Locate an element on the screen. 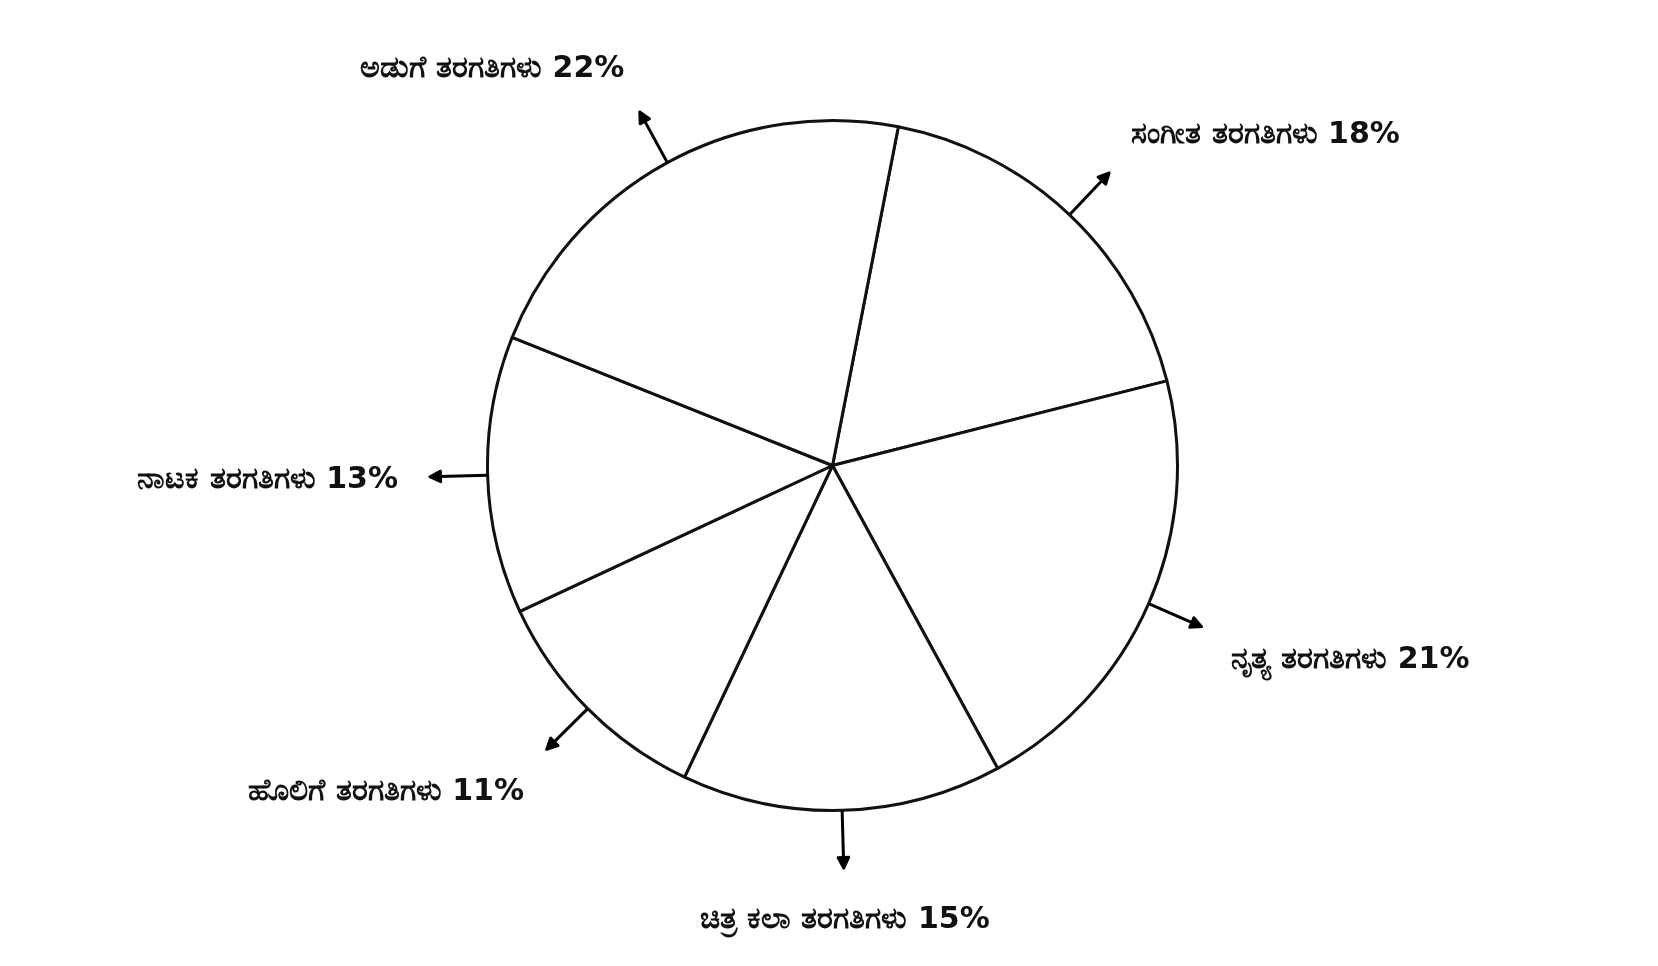  slice-label: ನೃತ್ಯ ತರಗತಿಗಳು 21% is located at coordinates (1350, 660).